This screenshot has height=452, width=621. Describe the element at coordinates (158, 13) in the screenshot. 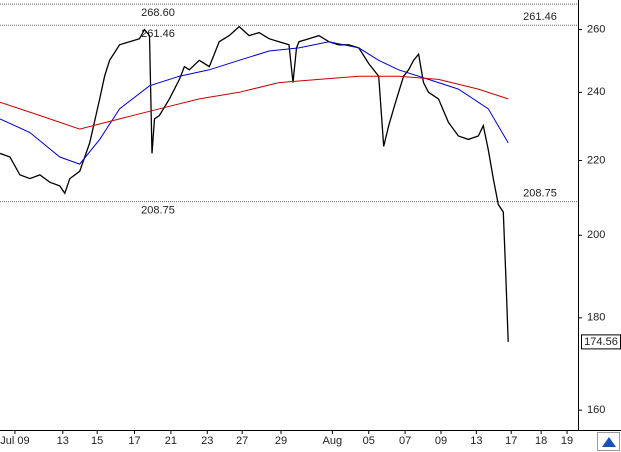

I see `reference-label: 268.60` at that location.